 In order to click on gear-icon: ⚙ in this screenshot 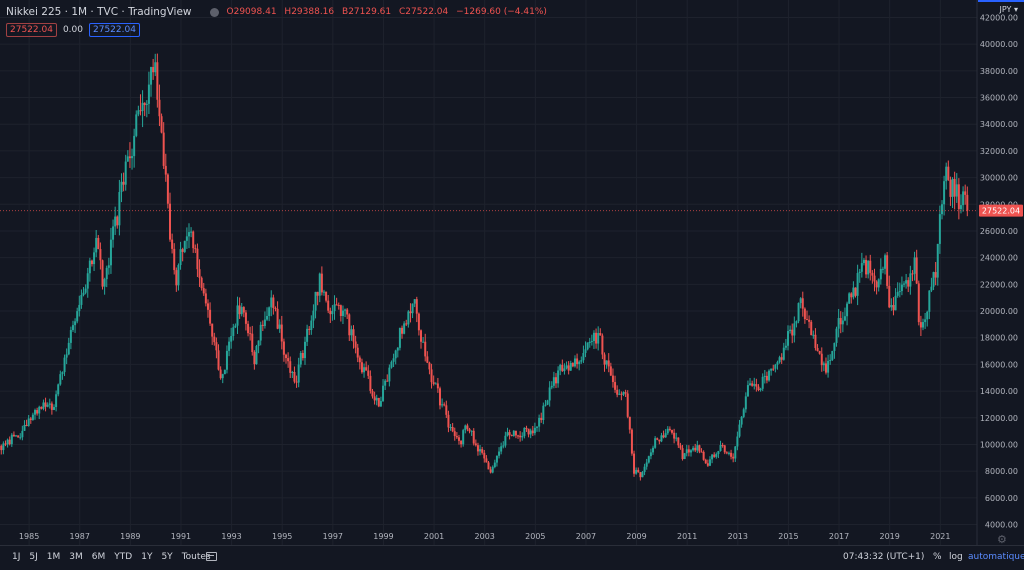, I will do `click(1002, 539)`.